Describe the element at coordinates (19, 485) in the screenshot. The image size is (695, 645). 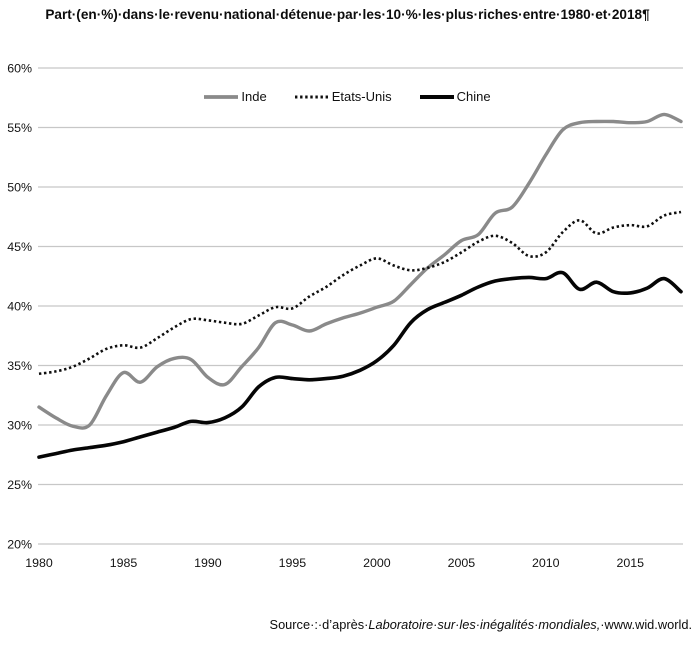
I see `y-tick-label: 25%` at that location.